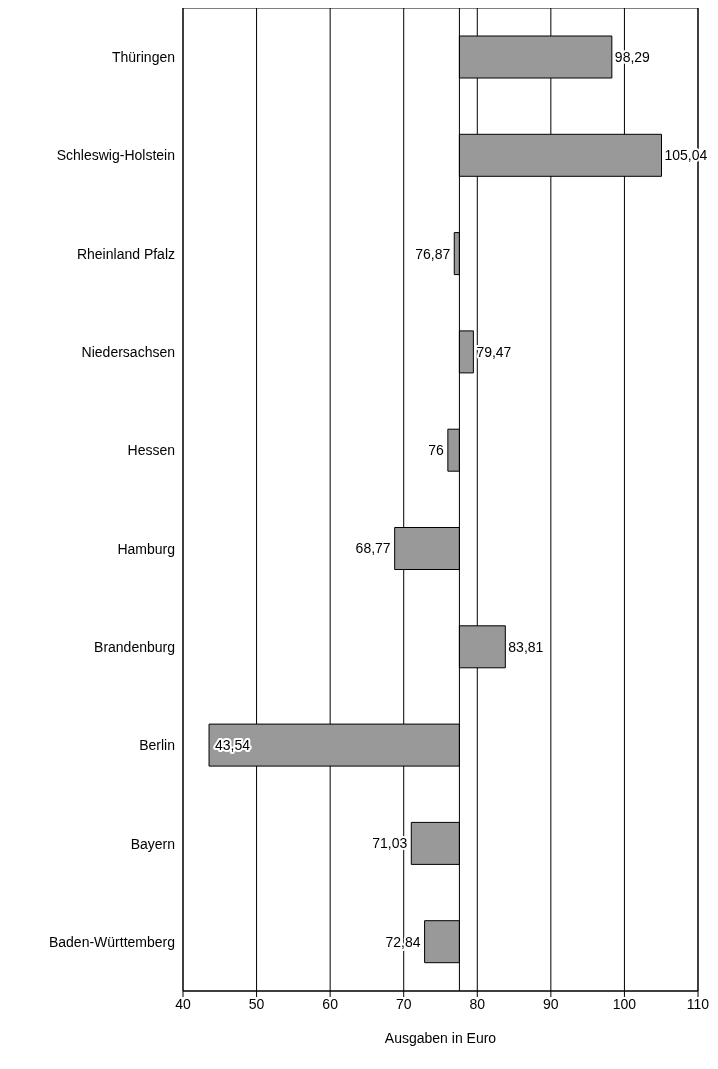 The image size is (718, 1069). Describe the element at coordinates (256, 1003) in the screenshot. I see `x-tick-label: 50` at that location.